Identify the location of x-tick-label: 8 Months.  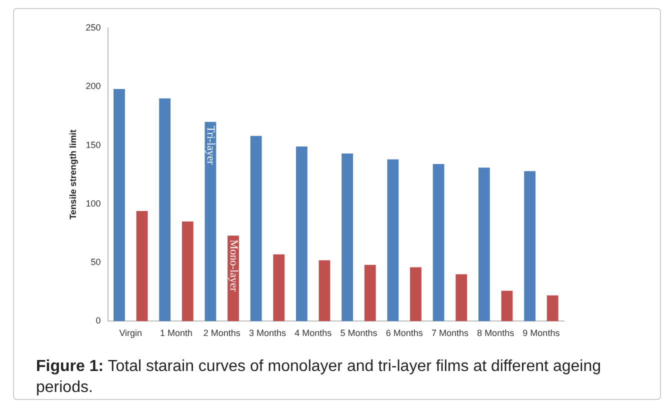
(496, 333).